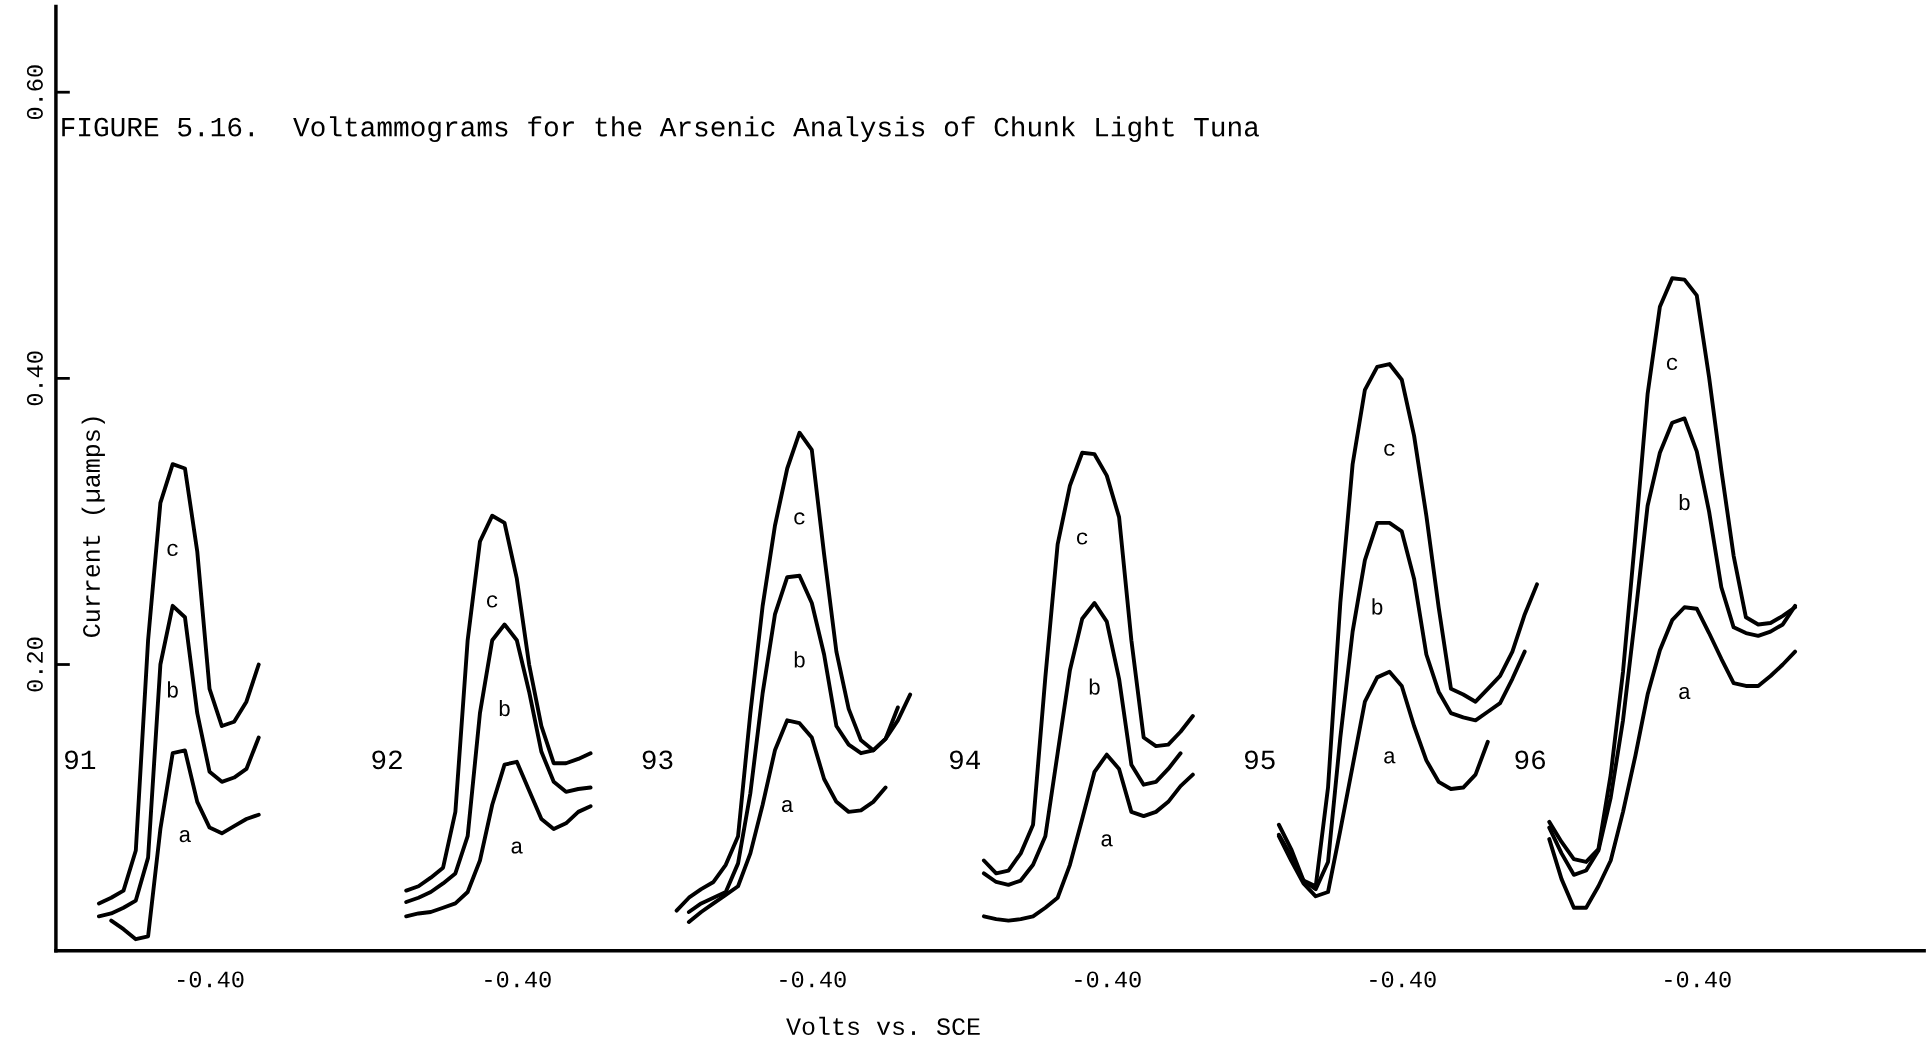 The width and height of the screenshot is (1928, 1061). Describe the element at coordinates (34, 664) in the screenshot. I see `y-tick-label: 0.20` at that location.